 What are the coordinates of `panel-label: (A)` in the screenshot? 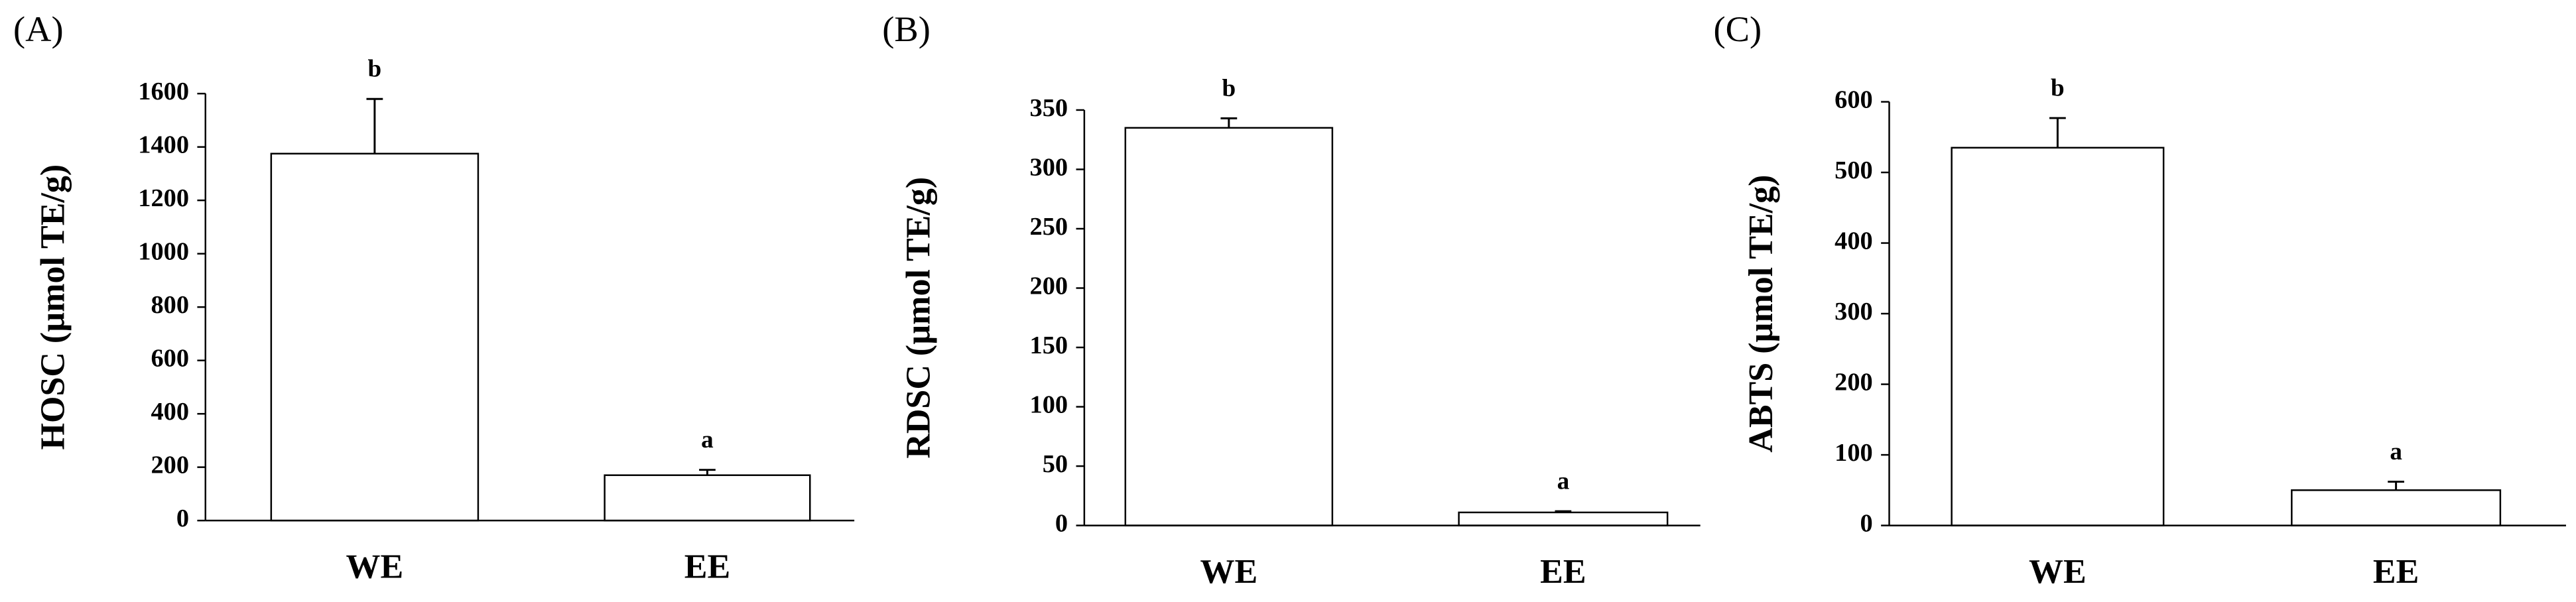 It's located at (39, 29).